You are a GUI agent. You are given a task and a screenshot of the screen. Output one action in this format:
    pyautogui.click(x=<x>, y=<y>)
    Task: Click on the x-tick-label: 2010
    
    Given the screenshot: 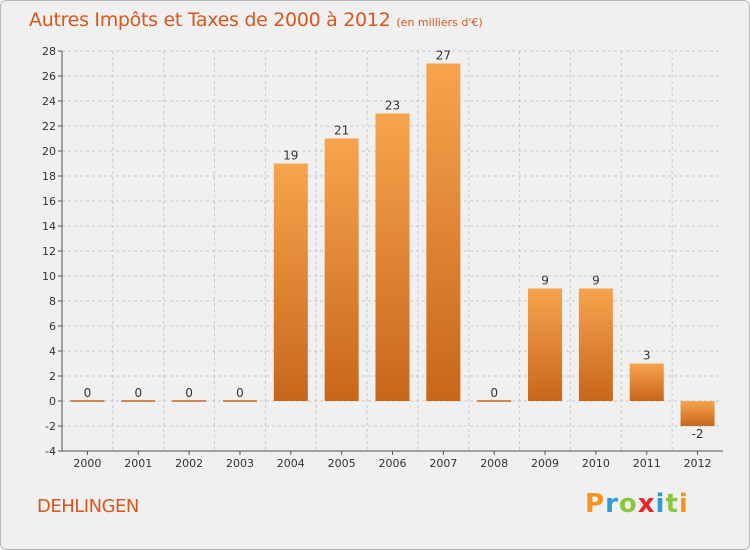 What is the action you would take?
    pyautogui.click(x=596, y=463)
    